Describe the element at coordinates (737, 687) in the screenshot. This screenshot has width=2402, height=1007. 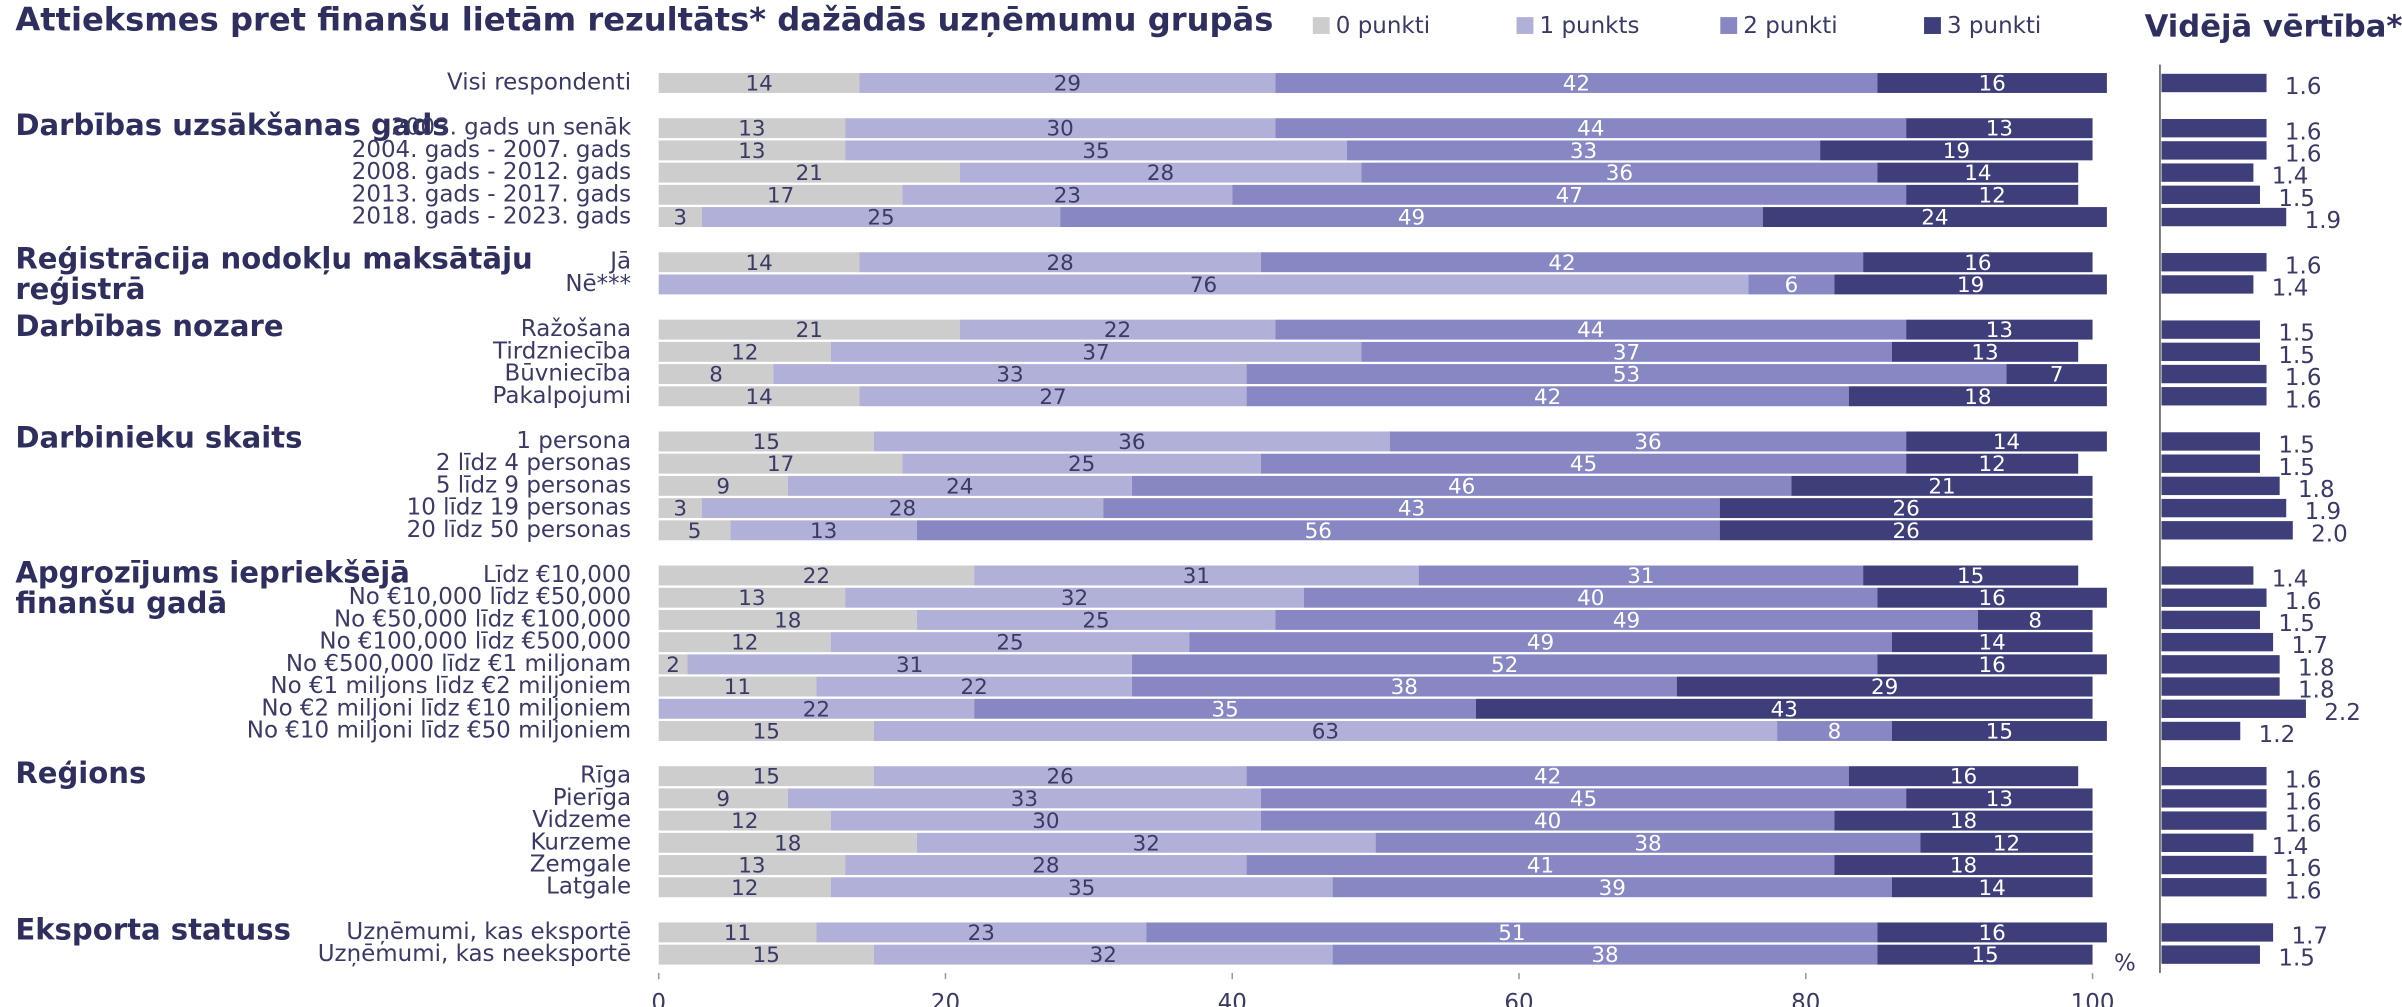
I see `segment-label: 11` at that location.